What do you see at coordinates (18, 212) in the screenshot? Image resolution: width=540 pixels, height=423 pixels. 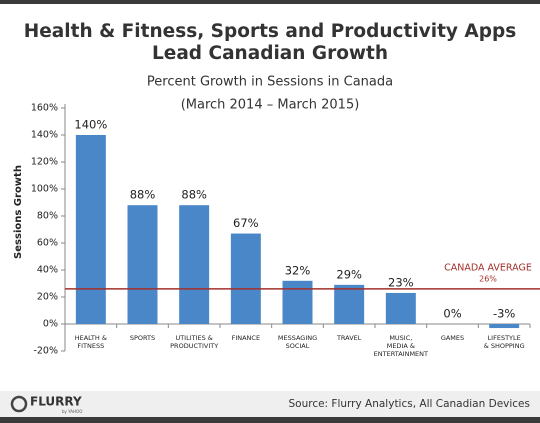 I see `y-axis-label: Sessions Growth` at bounding box center [18, 212].